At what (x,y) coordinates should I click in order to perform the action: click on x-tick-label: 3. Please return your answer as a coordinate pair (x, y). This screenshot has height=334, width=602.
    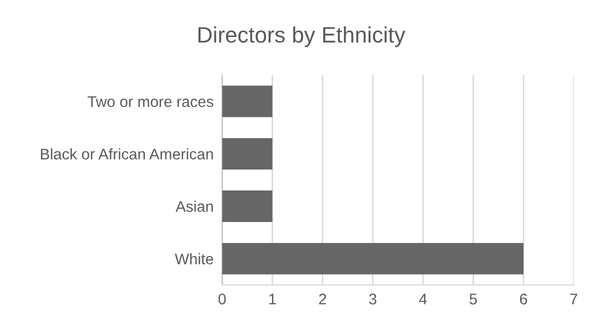
    Looking at the image, I should click on (372, 299).